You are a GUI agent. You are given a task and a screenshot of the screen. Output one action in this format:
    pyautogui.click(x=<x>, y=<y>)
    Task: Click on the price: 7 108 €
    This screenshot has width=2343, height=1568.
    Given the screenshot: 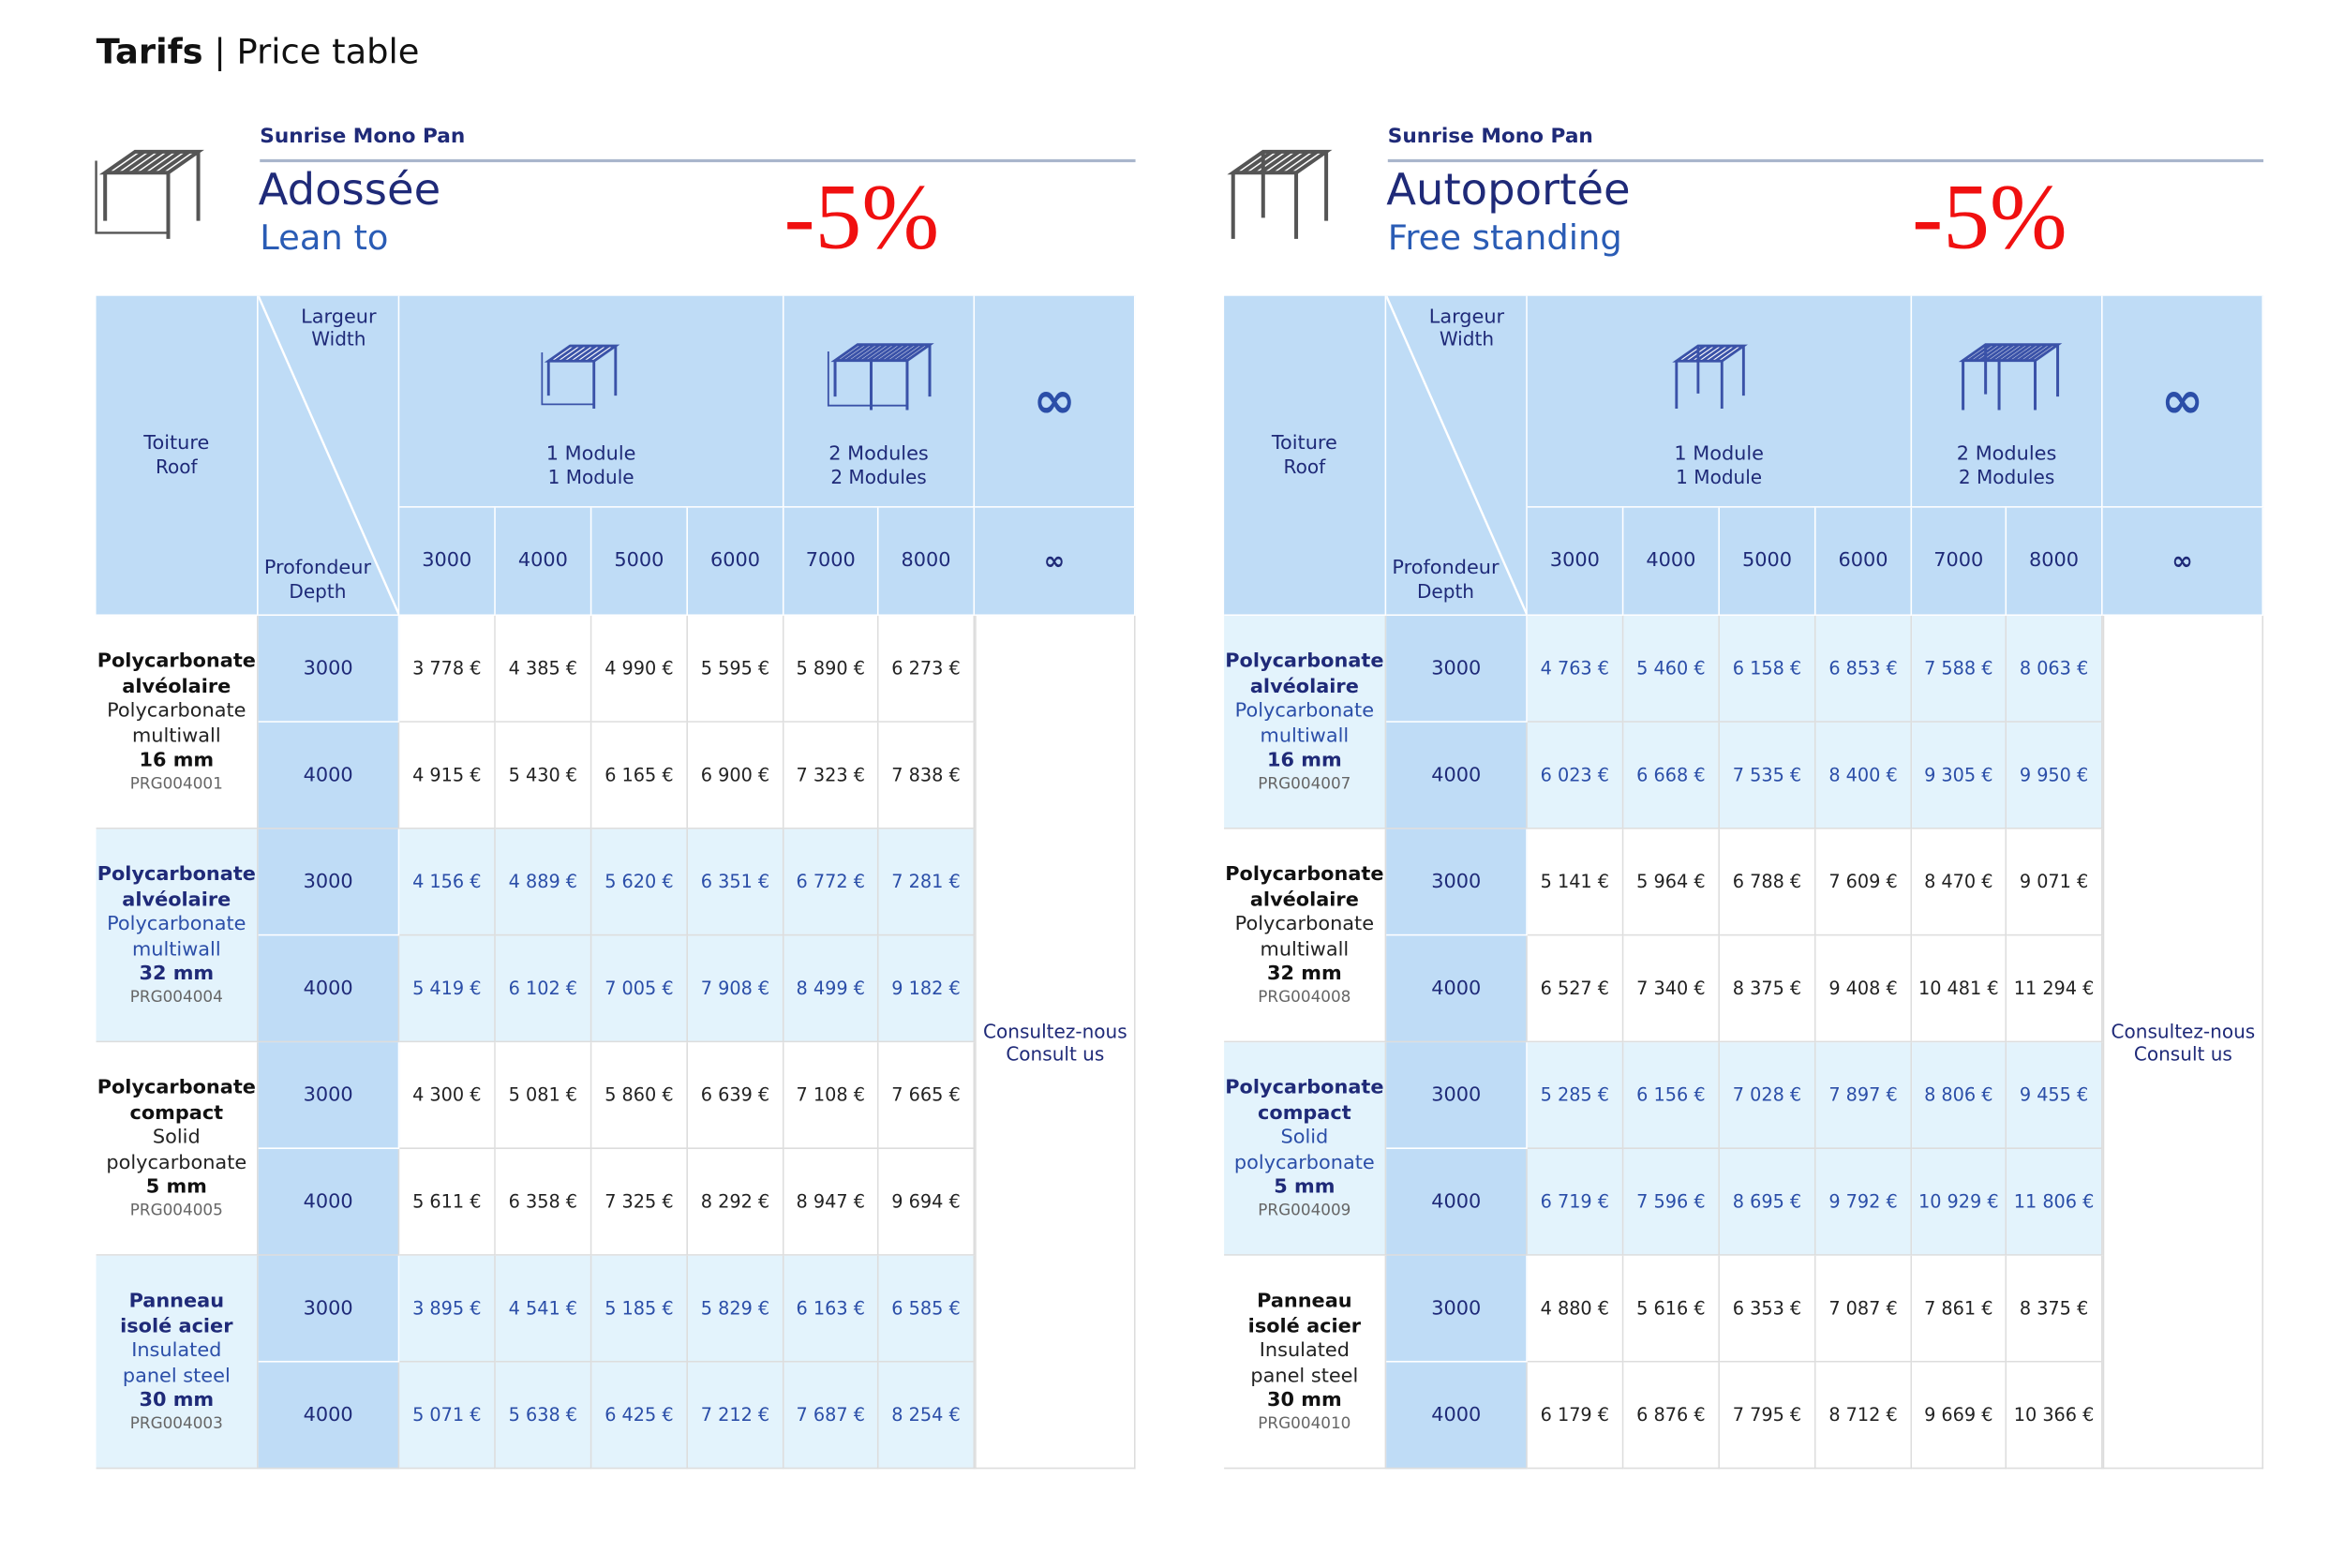 What is the action you would take?
    pyautogui.click(x=830, y=1095)
    